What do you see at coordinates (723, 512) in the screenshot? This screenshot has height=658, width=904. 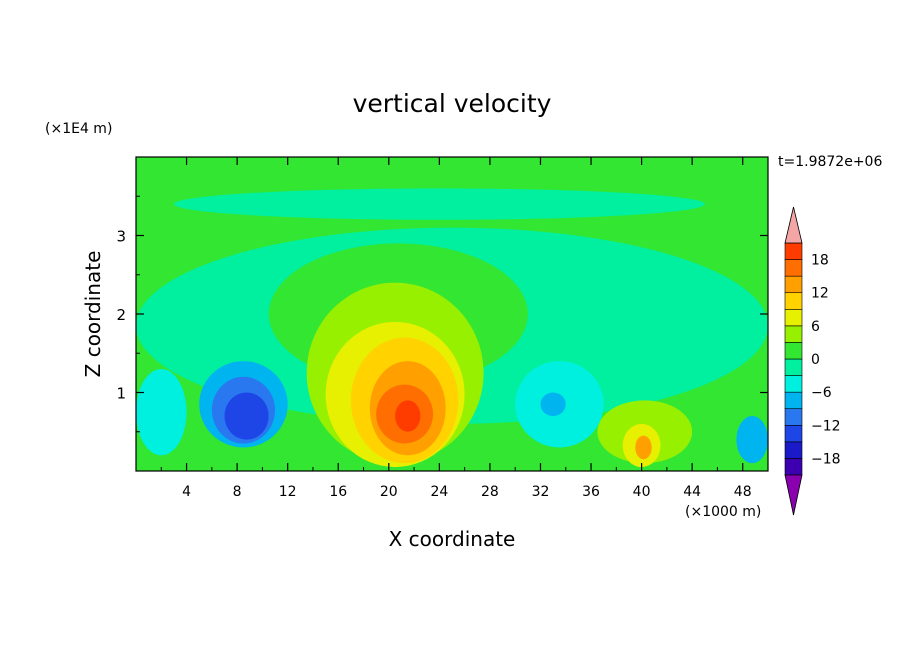 I see `x-unit-label: (×1000 m)` at bounding box center [723, 512].